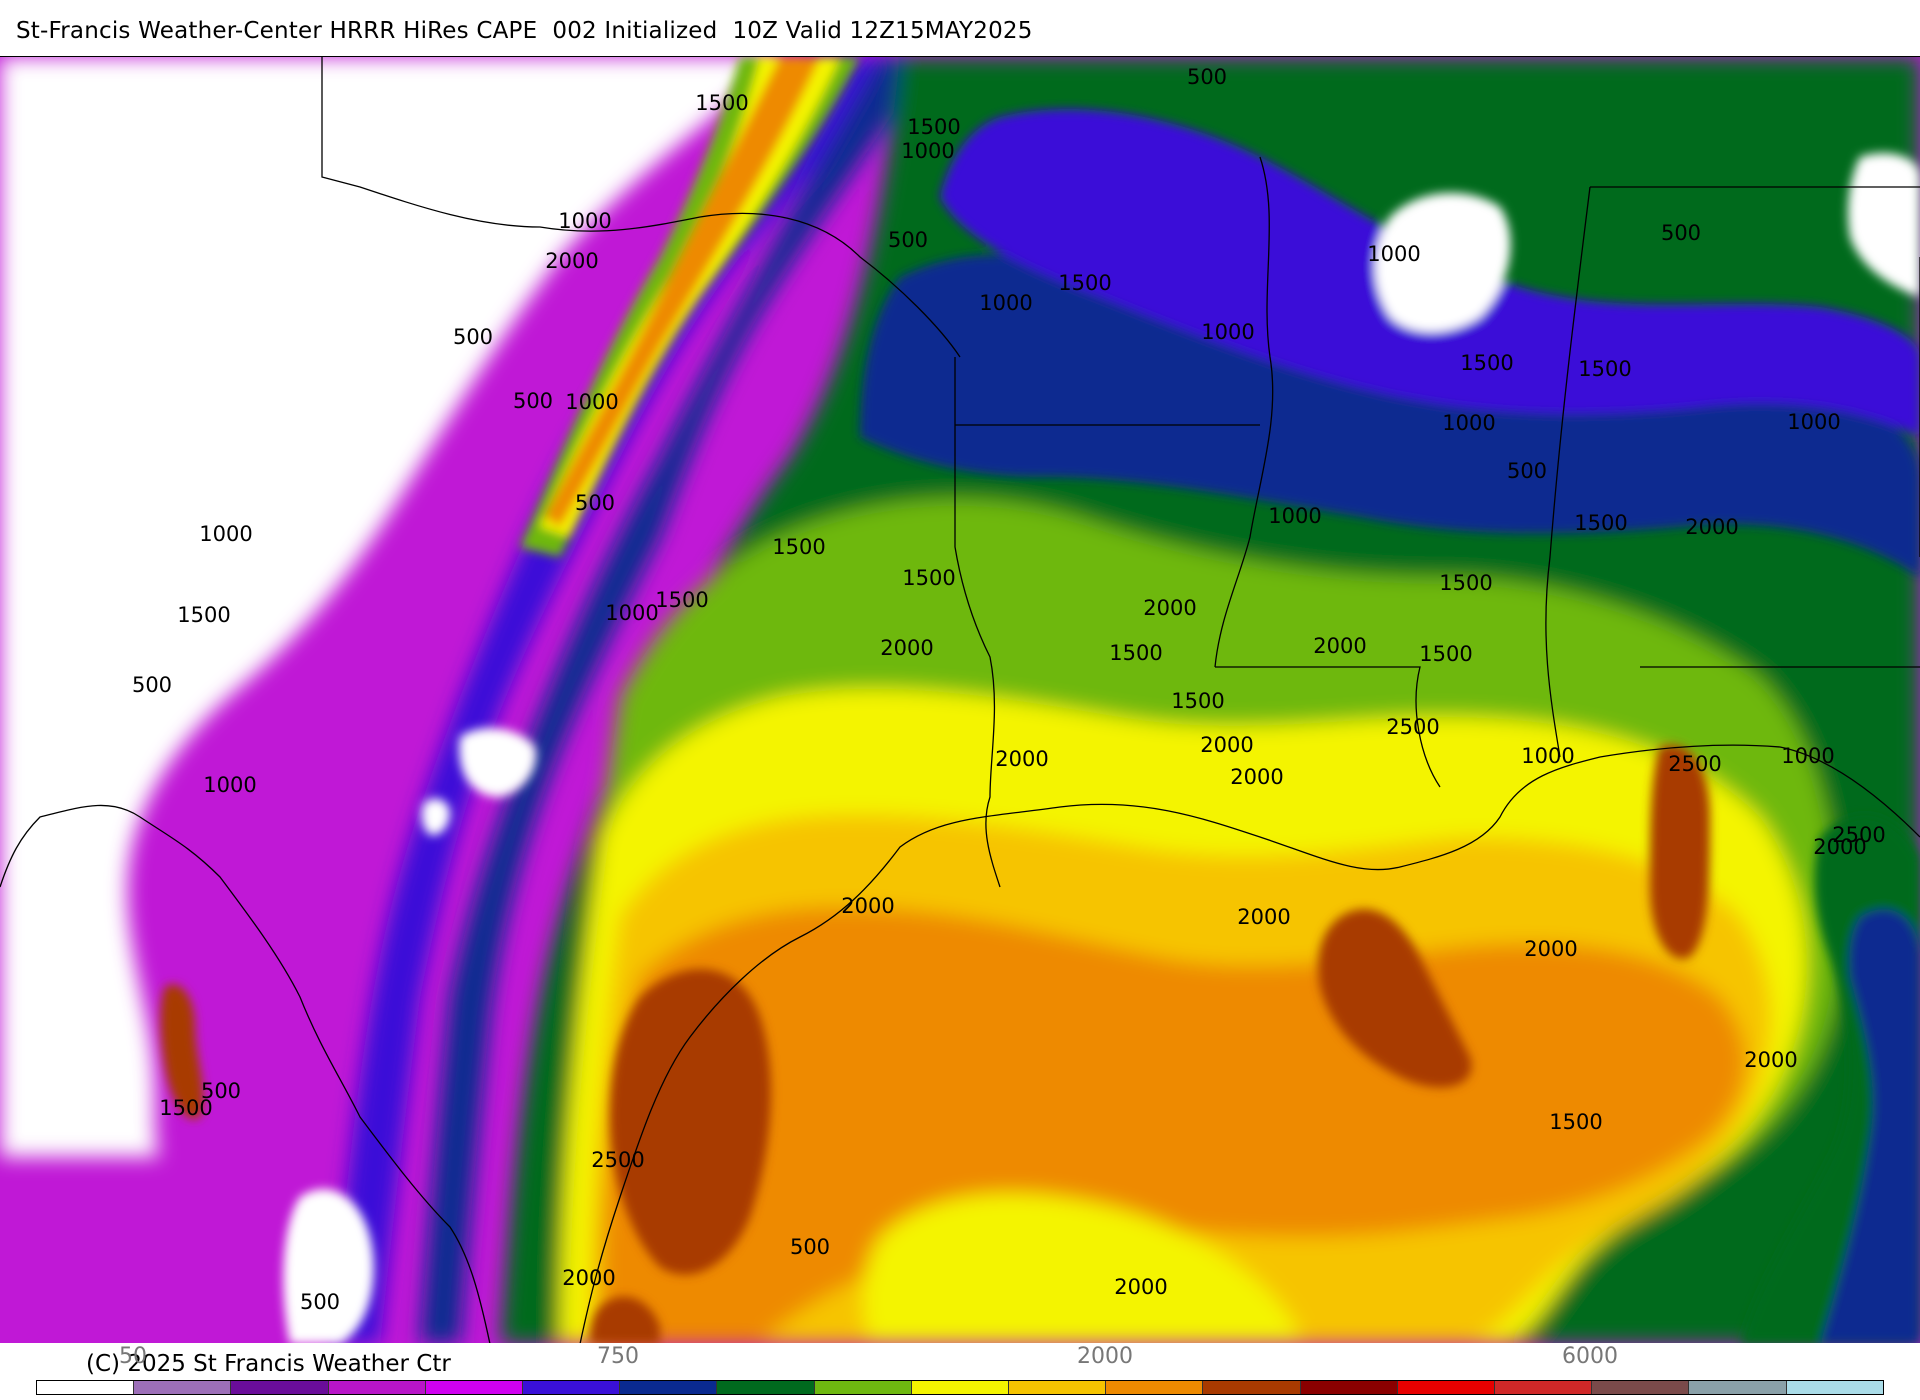  I want to click on colorbar, so click(960, 1387).